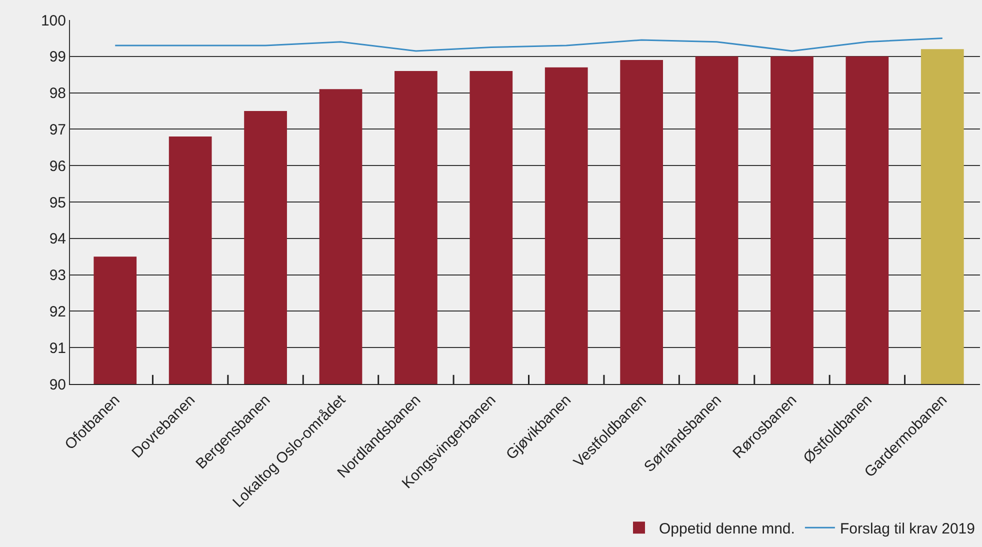 The height and width of the screenshot is (547, 982). I want to click on y-tick-label: 93, so click(57, 275).